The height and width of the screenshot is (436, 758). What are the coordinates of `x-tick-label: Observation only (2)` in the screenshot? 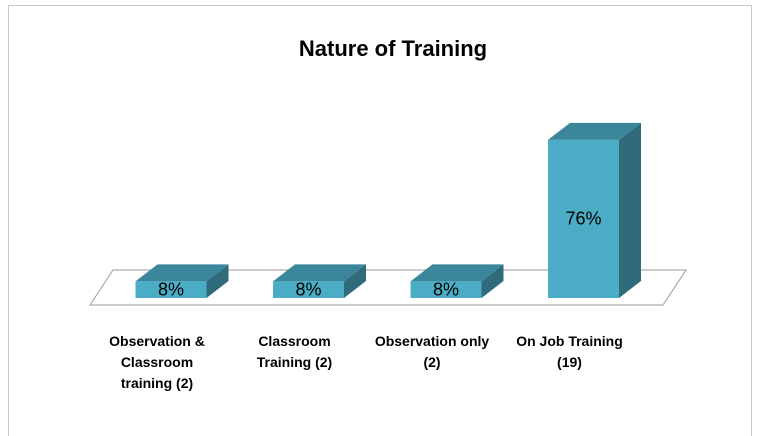 It's located at (432, 351).